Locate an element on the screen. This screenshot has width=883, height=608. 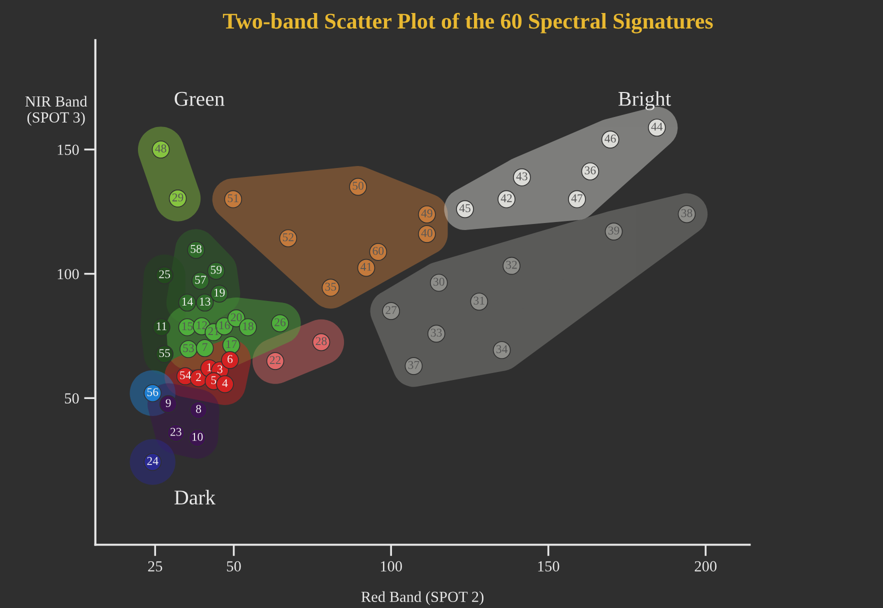
series-label: 17 is located at coordinates (231, 344).